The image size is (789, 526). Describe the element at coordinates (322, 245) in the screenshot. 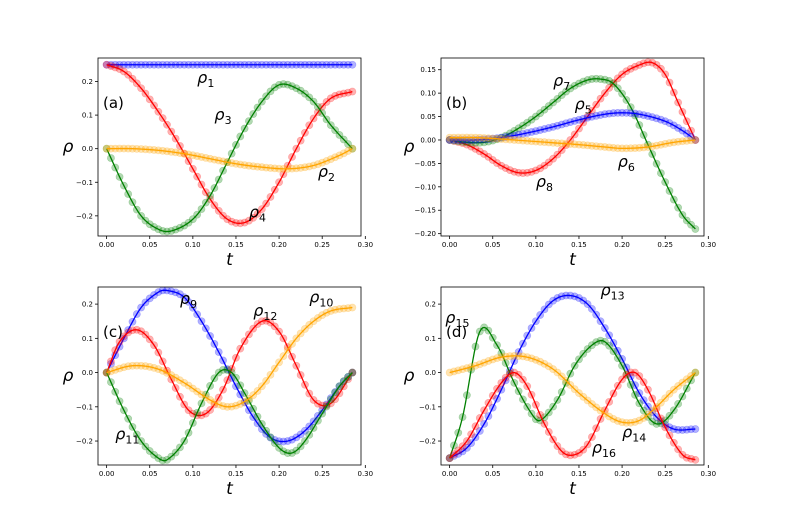

I see `x-tick-label: 0.25` at that location.